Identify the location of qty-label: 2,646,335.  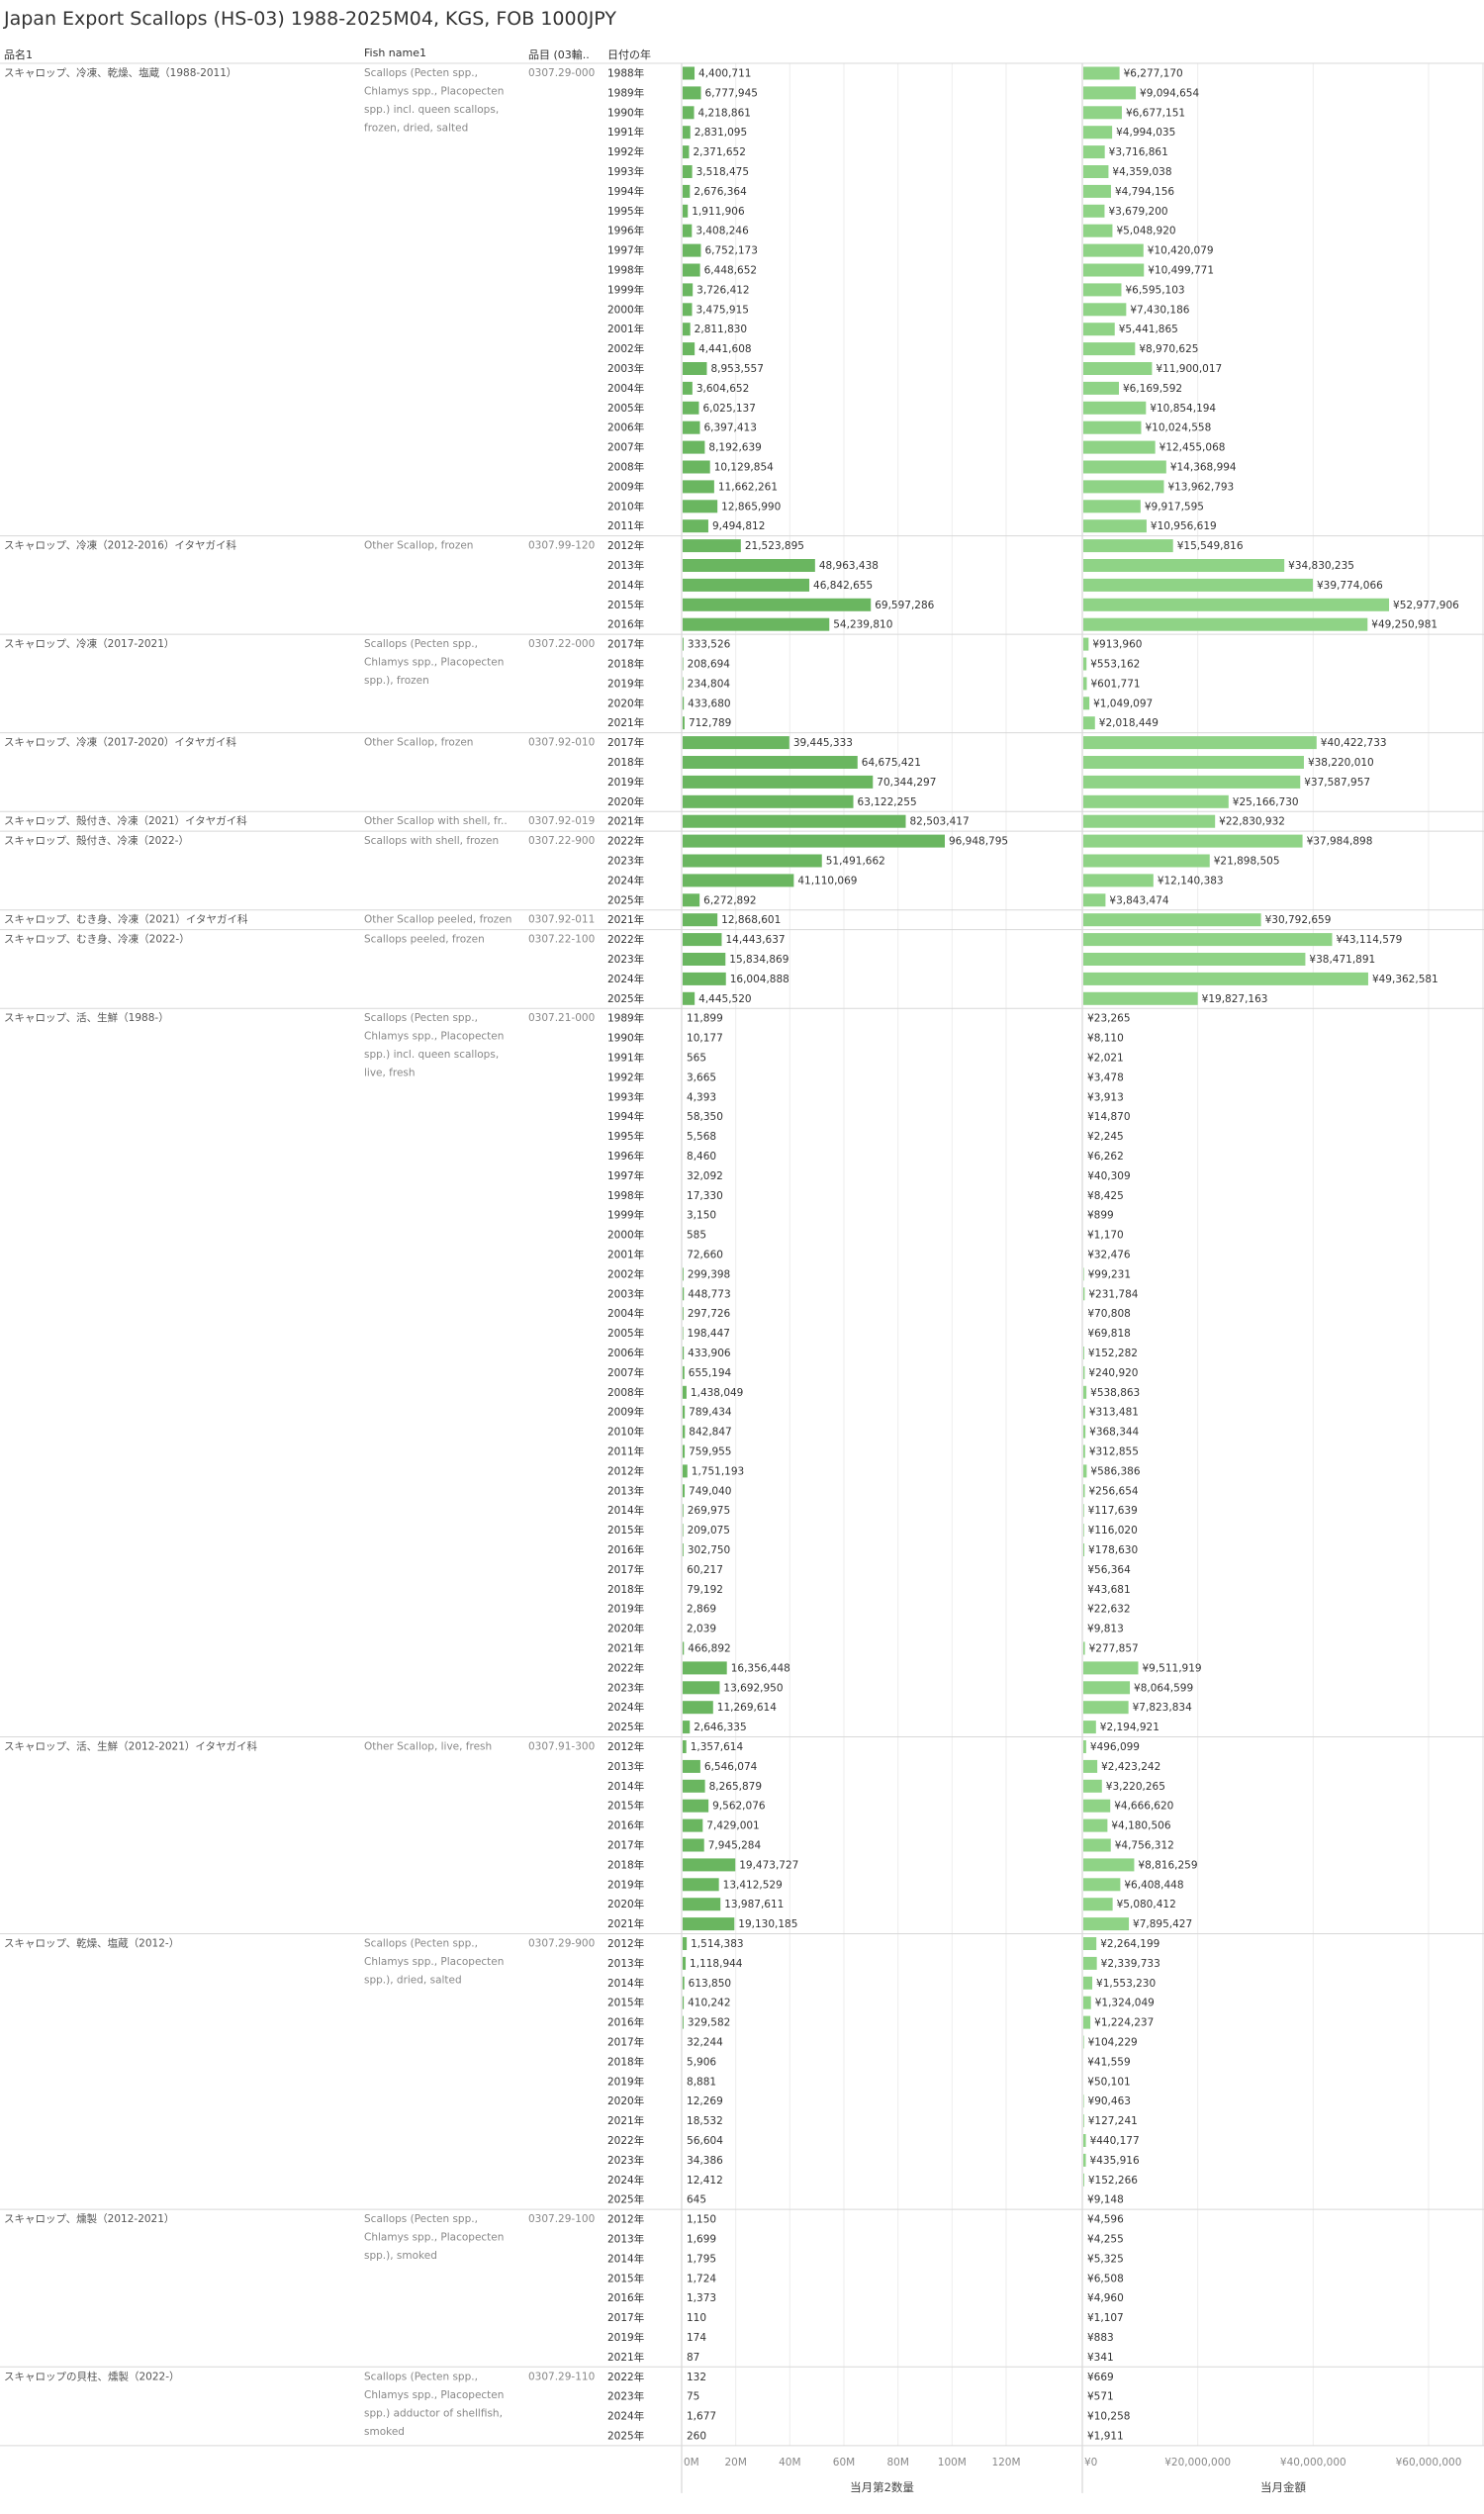
(720, 1727).